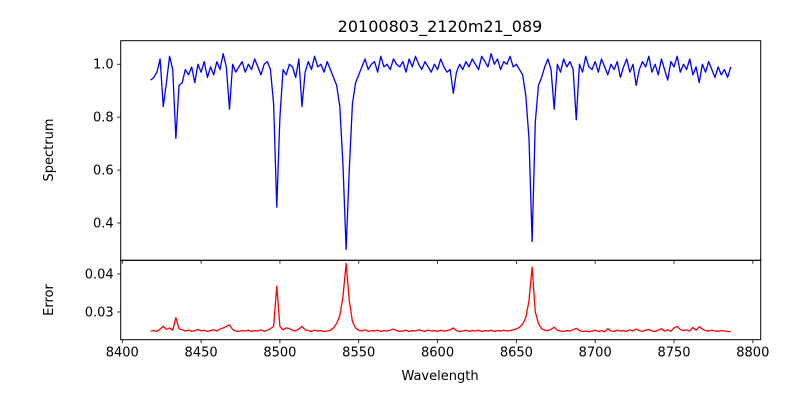 This screenshot has height=400, width=800. I want to click on x-tick-label: 8700, so click(595, 353).